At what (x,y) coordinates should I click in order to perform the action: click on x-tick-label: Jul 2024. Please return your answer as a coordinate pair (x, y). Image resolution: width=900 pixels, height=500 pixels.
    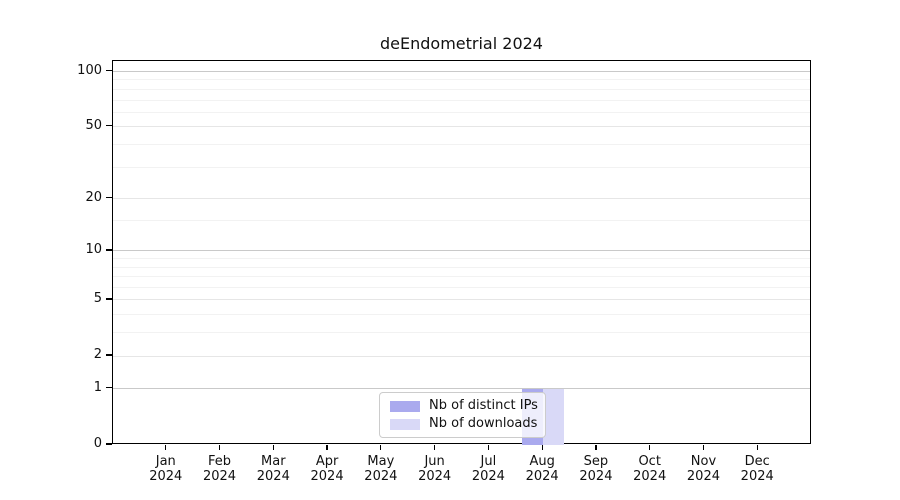
    Looking at the image, I should click on (488, 469).